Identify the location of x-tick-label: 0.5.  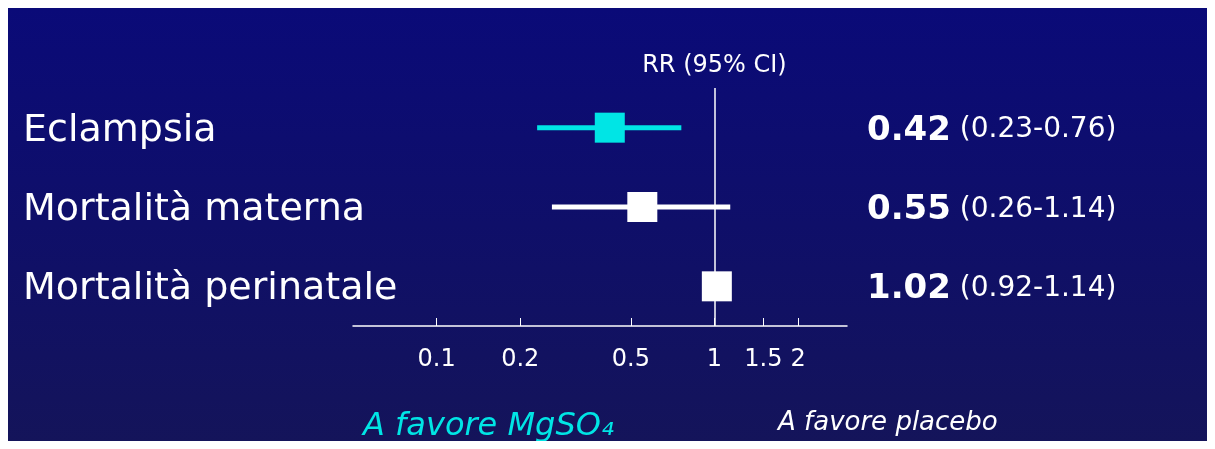
(630, 358).